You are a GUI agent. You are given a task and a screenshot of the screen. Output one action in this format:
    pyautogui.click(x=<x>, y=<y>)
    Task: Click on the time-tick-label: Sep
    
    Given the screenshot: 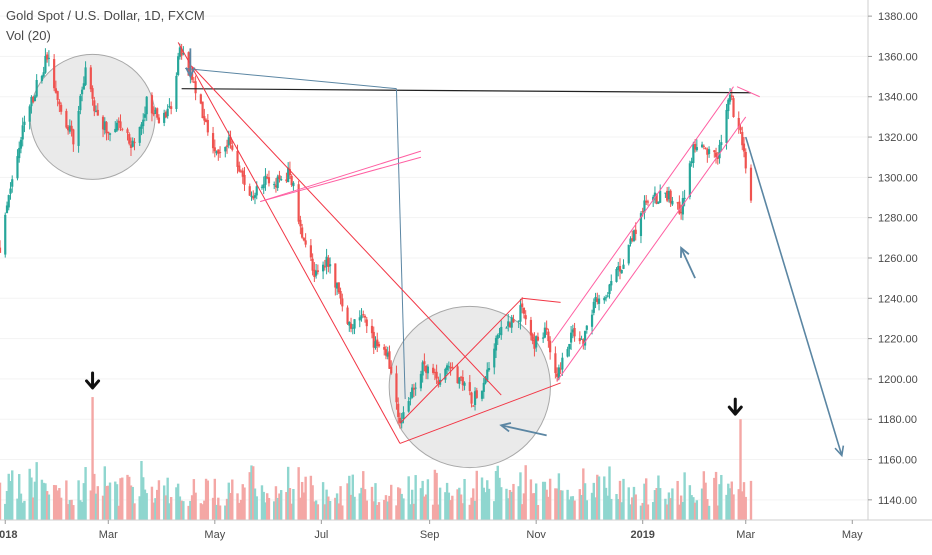 What is the action you would take?
    pyautogui.click(x=430, y=535)
    